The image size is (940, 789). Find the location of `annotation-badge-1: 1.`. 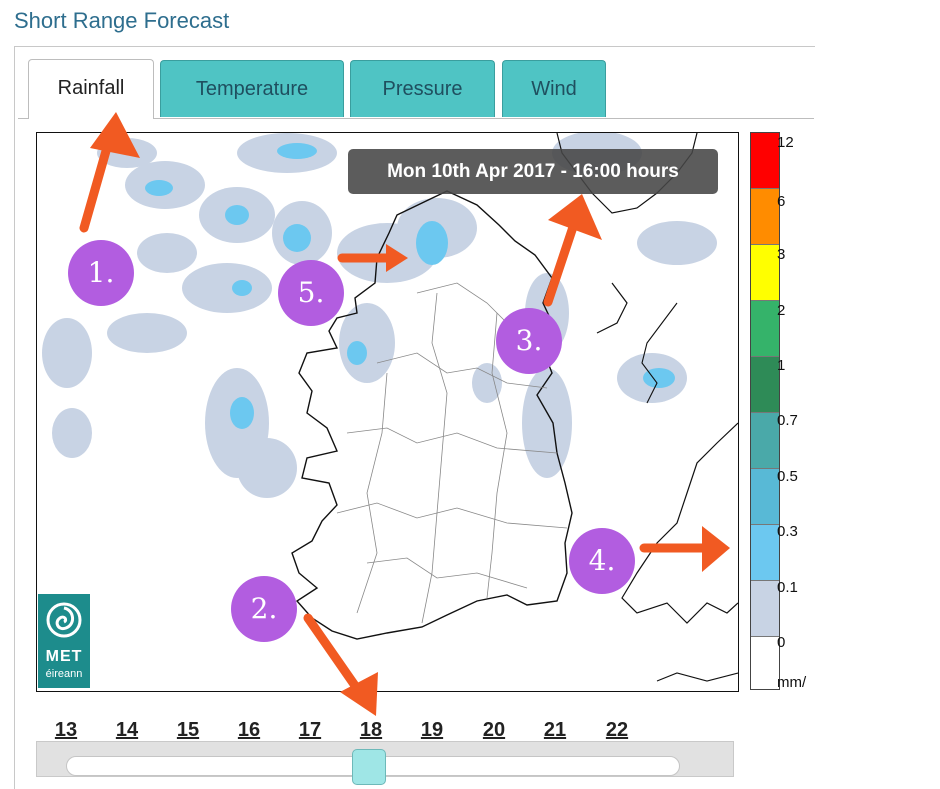

annotation-badge-1: 1. is located at coordinates (101, 273).